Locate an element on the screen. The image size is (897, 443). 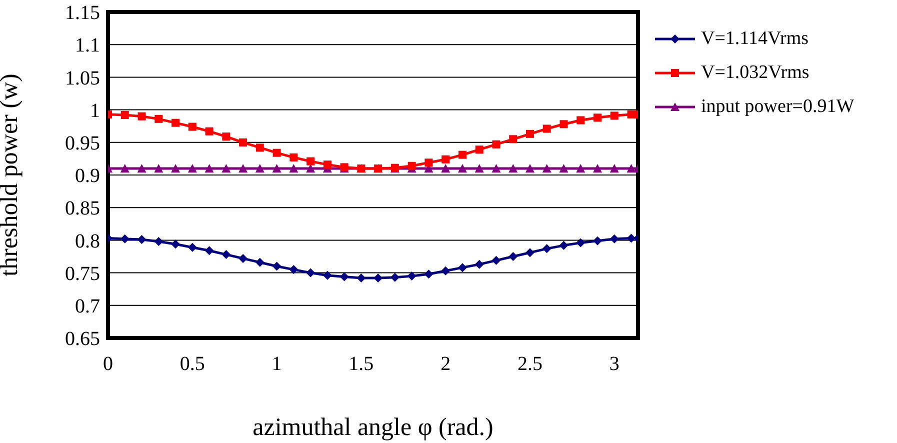
y-tick-label: 1.1 is located at coordinates (87, 45).